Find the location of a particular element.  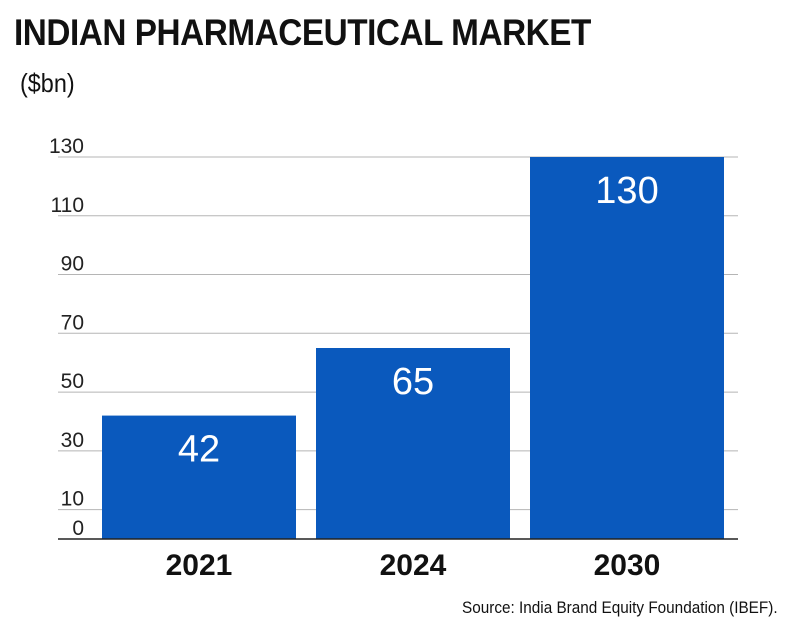

y-tick-label-110: 110 is located at coordinates (67, 205).